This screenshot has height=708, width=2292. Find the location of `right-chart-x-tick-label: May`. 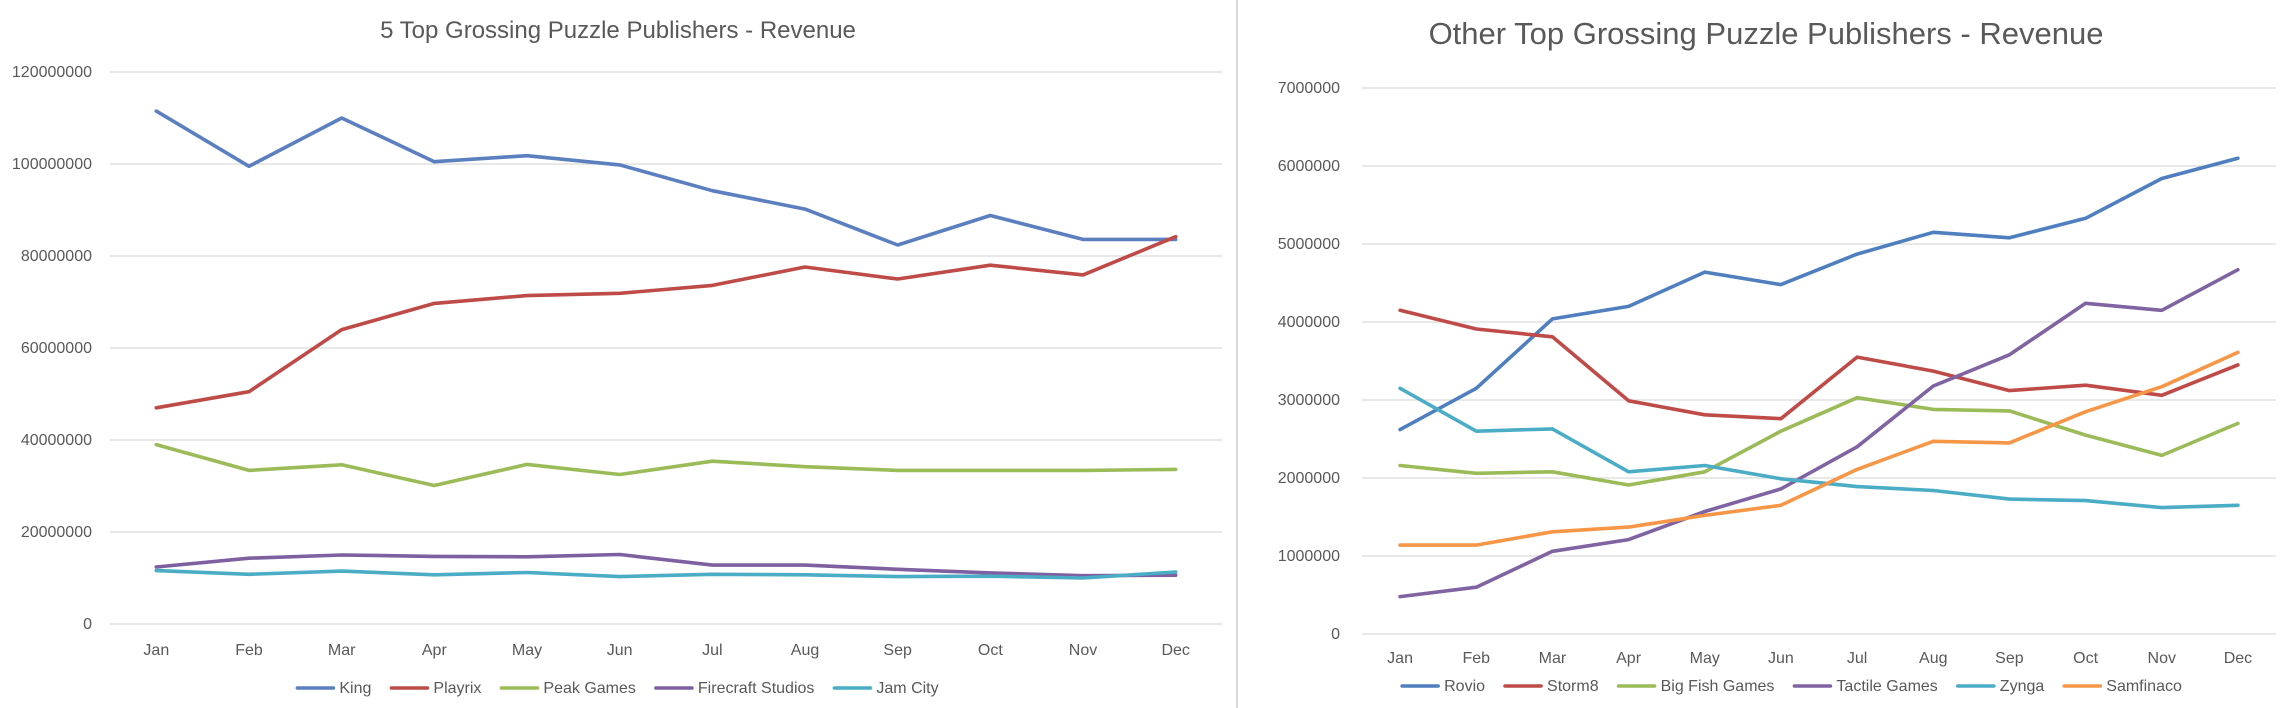

right-chart-x-tick-label: May is located at coordinates (1705, 658).